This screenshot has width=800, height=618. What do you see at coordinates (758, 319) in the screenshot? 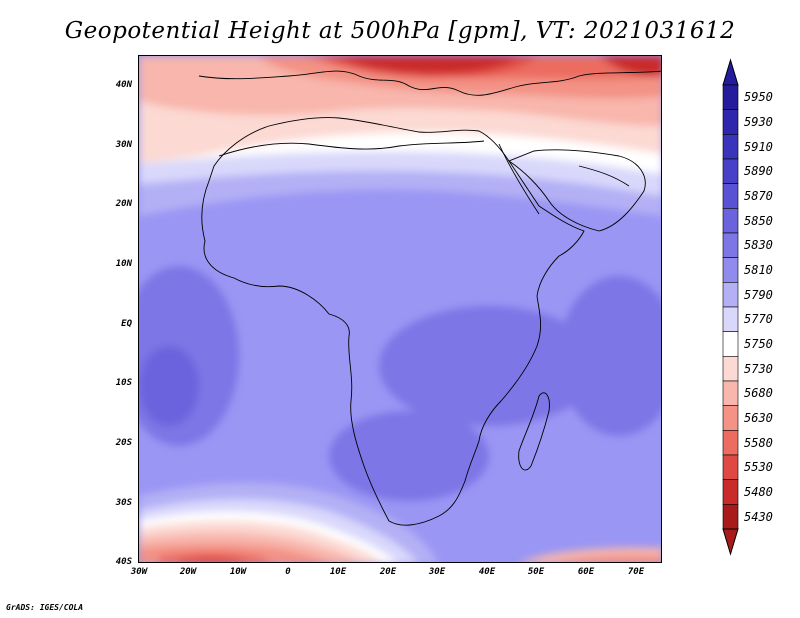
I see `colorbar-label-5770: 5770` at bounding box center [758, 319].